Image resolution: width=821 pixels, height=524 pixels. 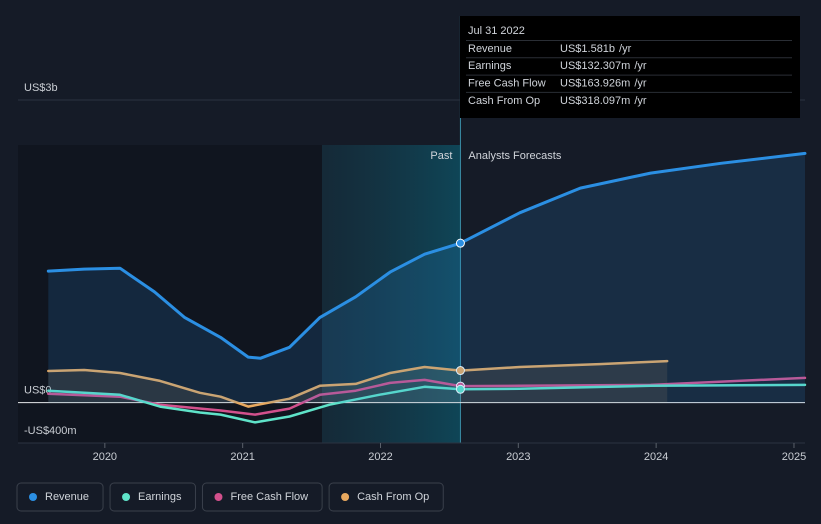 What do you see at coordinates (507, 84) in the screenshot?
I see `tooltip-label: Free Cash Flow` at bounding box center [507, 84].